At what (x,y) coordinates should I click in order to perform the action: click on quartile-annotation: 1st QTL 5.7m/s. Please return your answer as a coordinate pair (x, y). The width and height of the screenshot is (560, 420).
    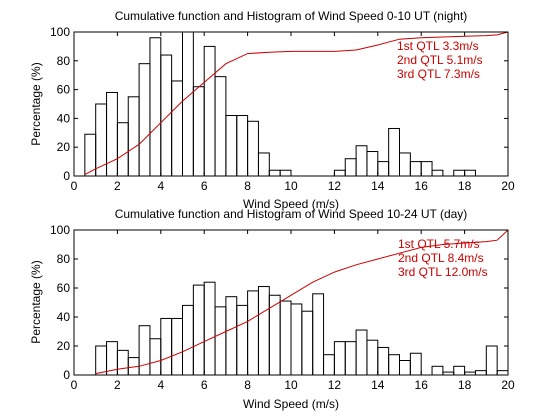
    Looking at the image, I should click on (439, 244).